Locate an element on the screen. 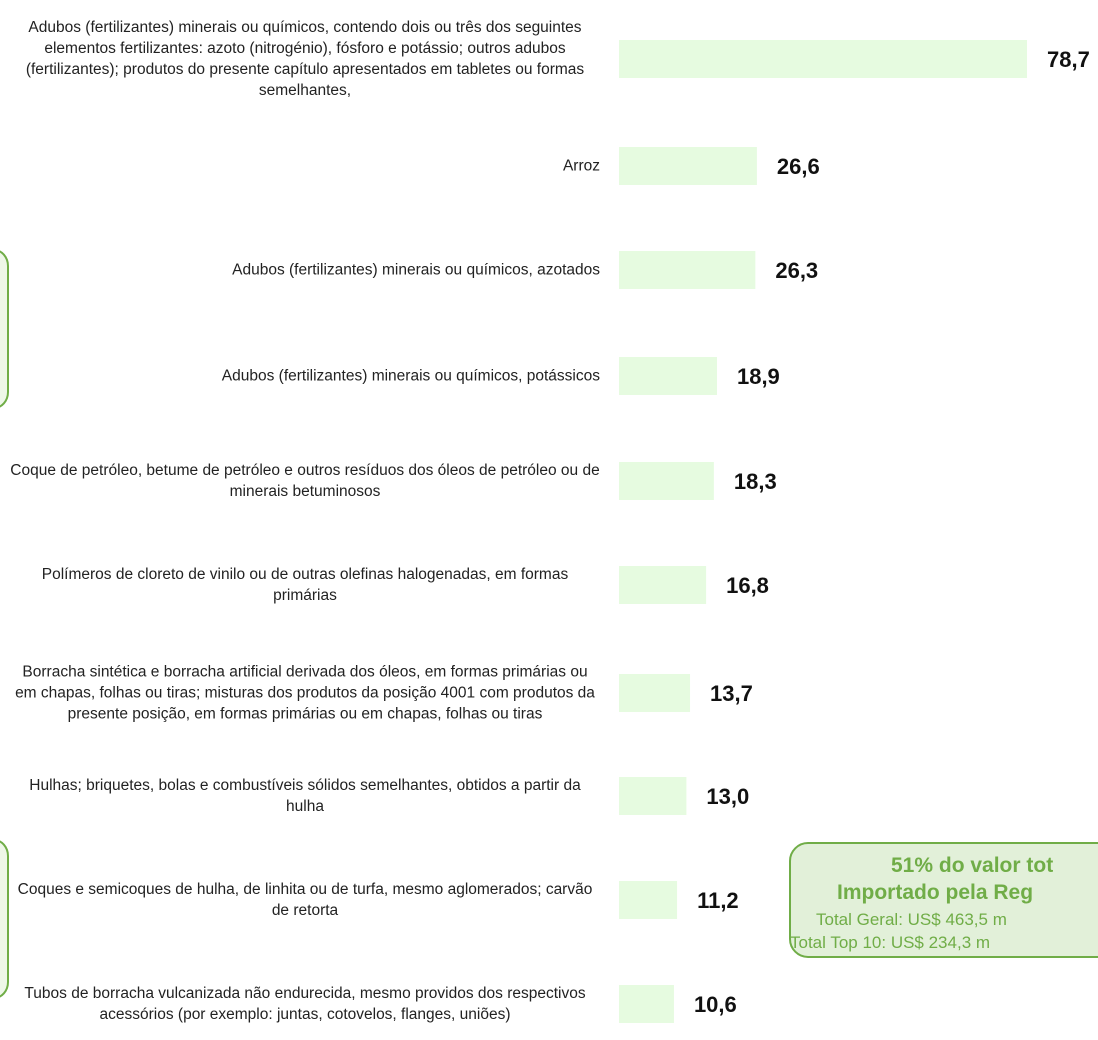  value-label: 10,6 is located at coordinates (715, 1004).